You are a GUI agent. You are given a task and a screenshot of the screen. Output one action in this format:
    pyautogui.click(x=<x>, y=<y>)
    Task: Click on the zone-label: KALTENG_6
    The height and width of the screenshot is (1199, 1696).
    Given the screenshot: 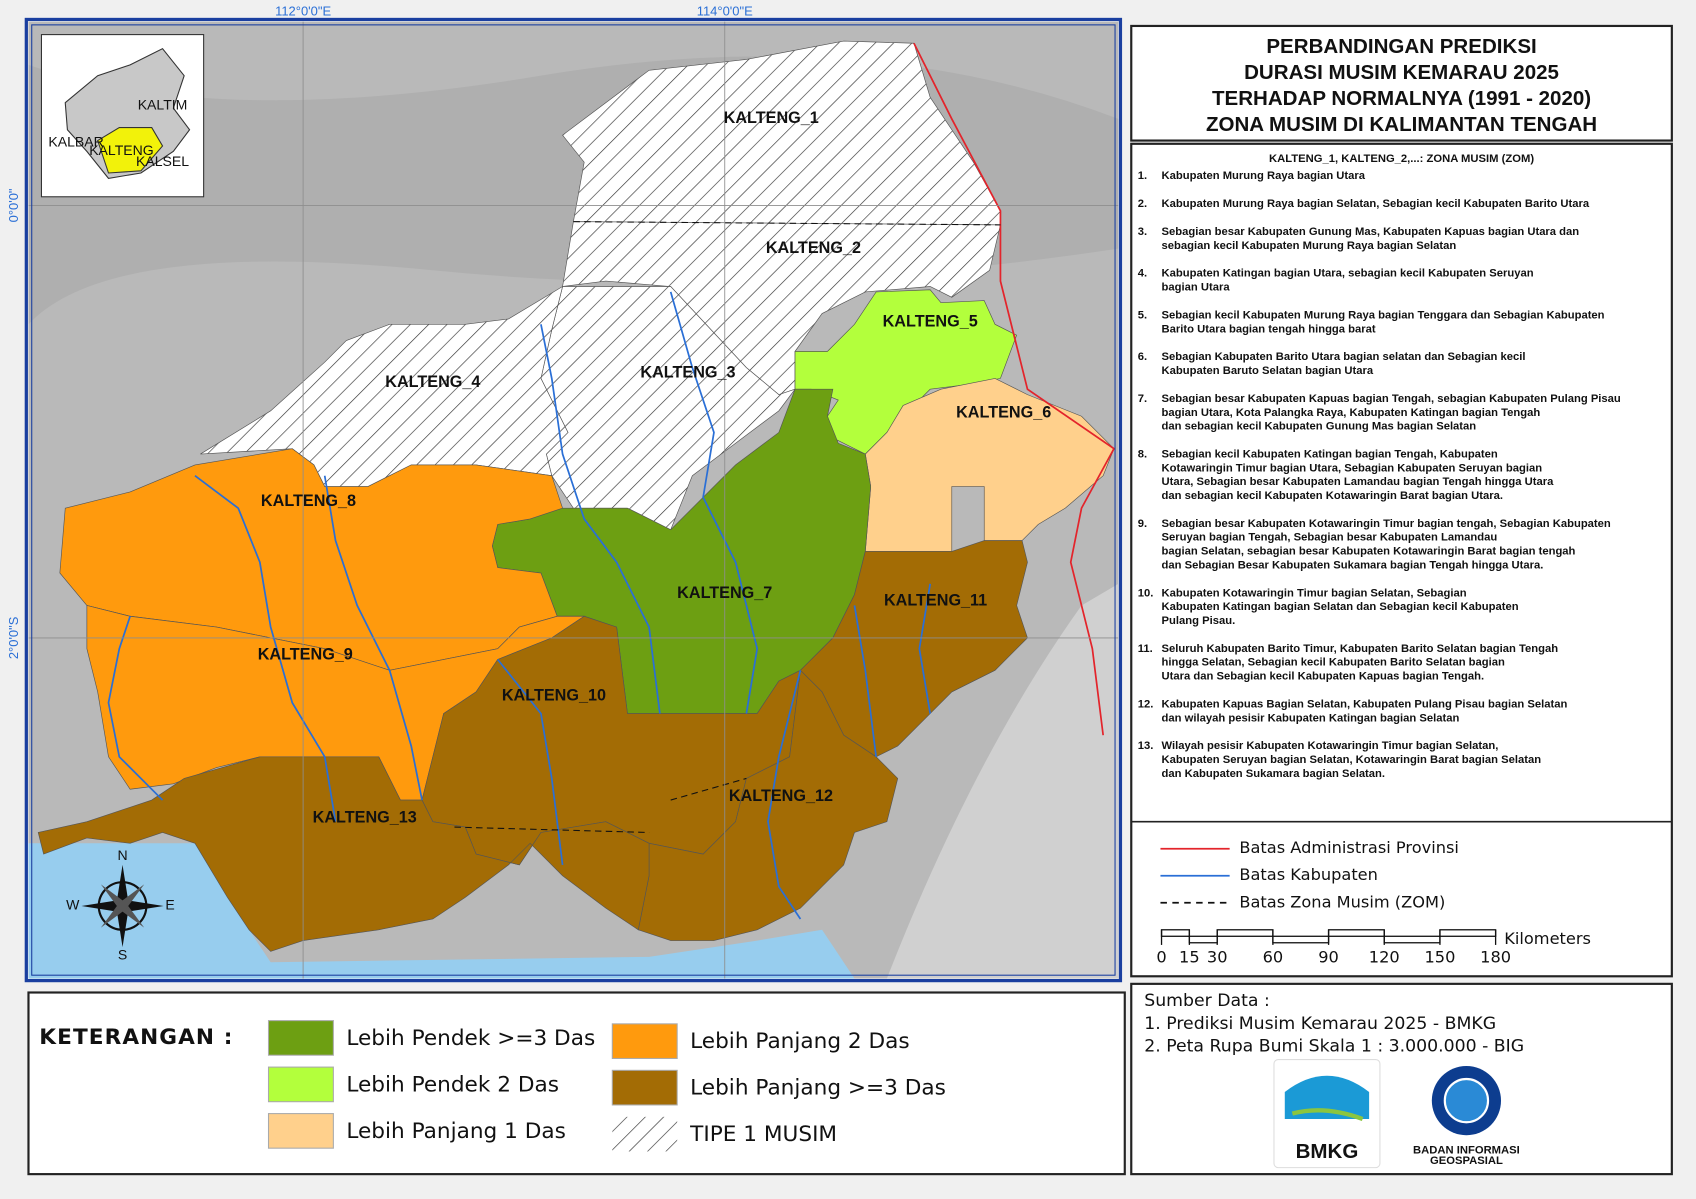 What is the action you would take?
    pyautogui.click(x=1003, y=412)
    